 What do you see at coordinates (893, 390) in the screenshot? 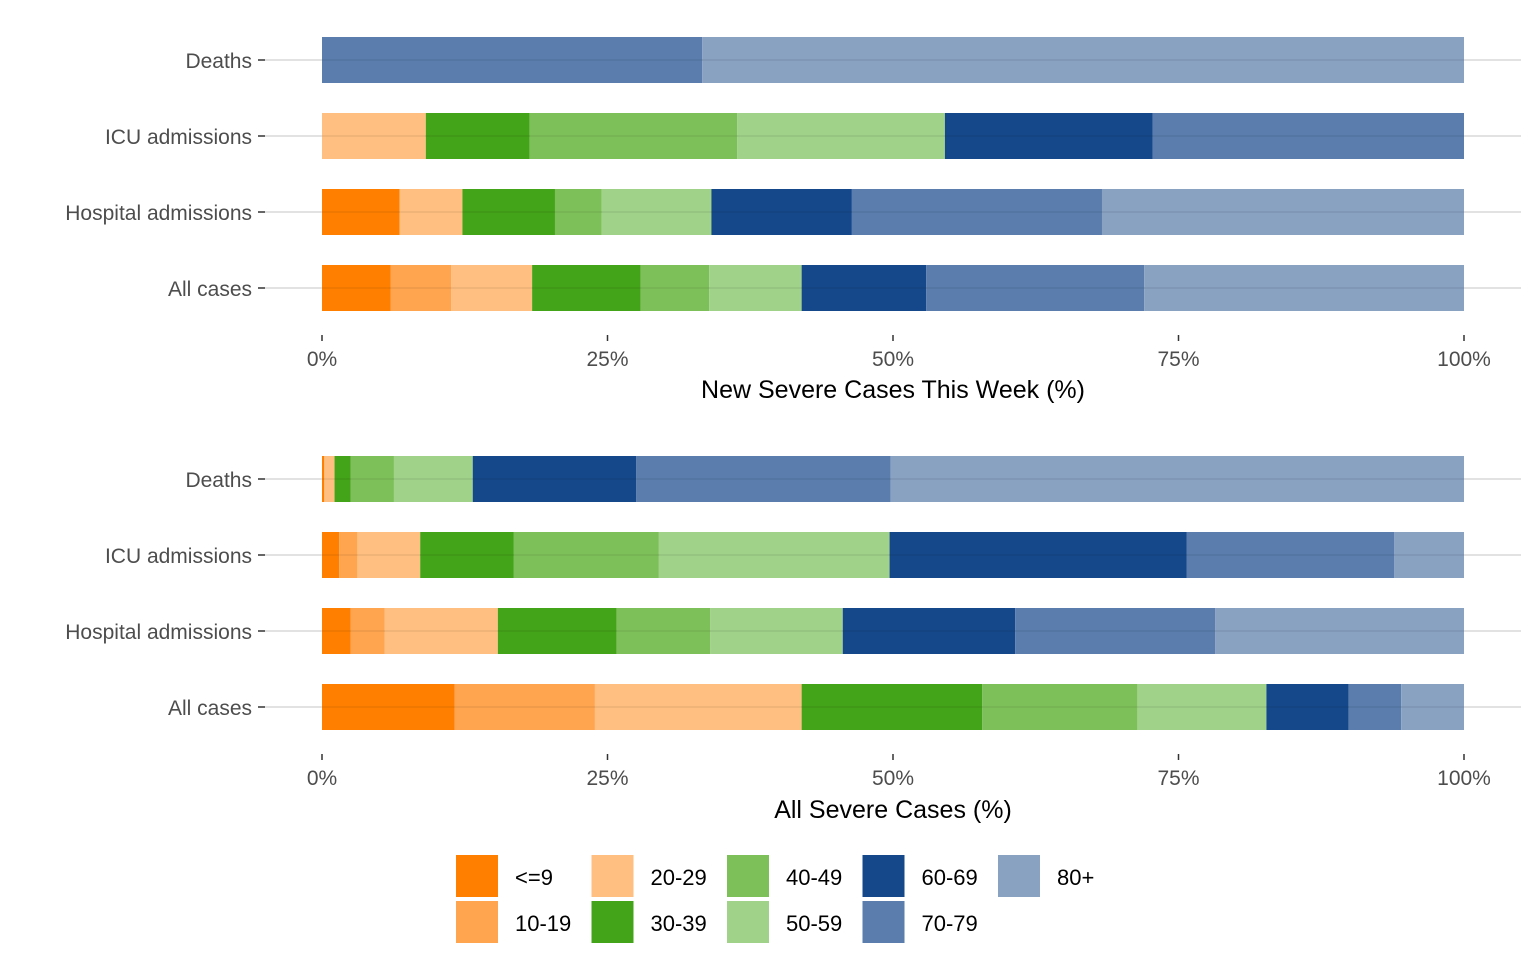
I see `x-axis-title: New Severe Cases This Week (%)` at bounding box center [893, 390].